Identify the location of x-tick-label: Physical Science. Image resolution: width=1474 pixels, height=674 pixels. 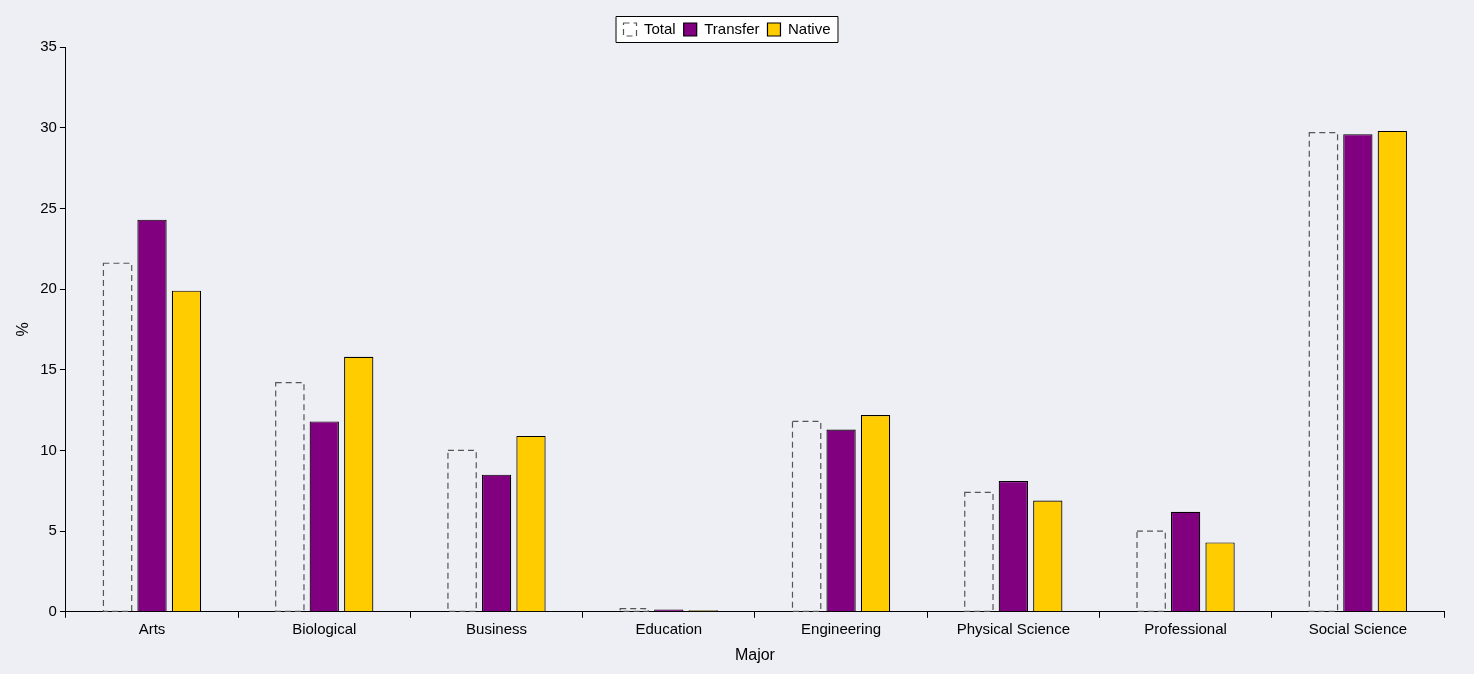
(1013, 628).